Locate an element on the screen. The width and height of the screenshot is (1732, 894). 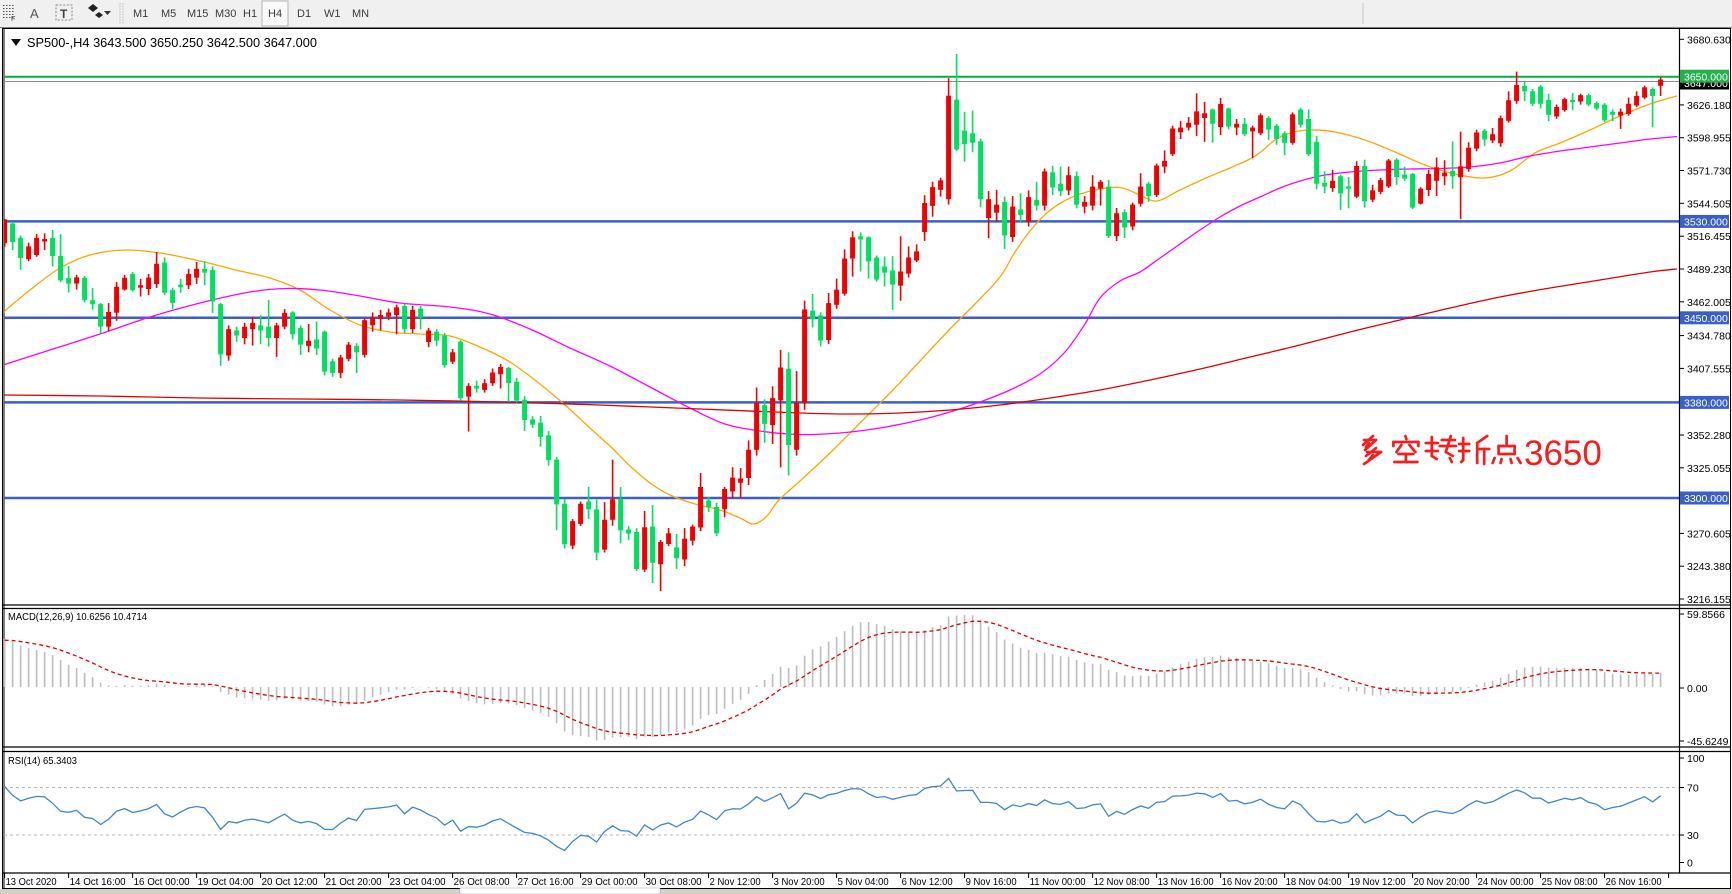
svg-text: 3650 is located at coordinates (1563, 453).